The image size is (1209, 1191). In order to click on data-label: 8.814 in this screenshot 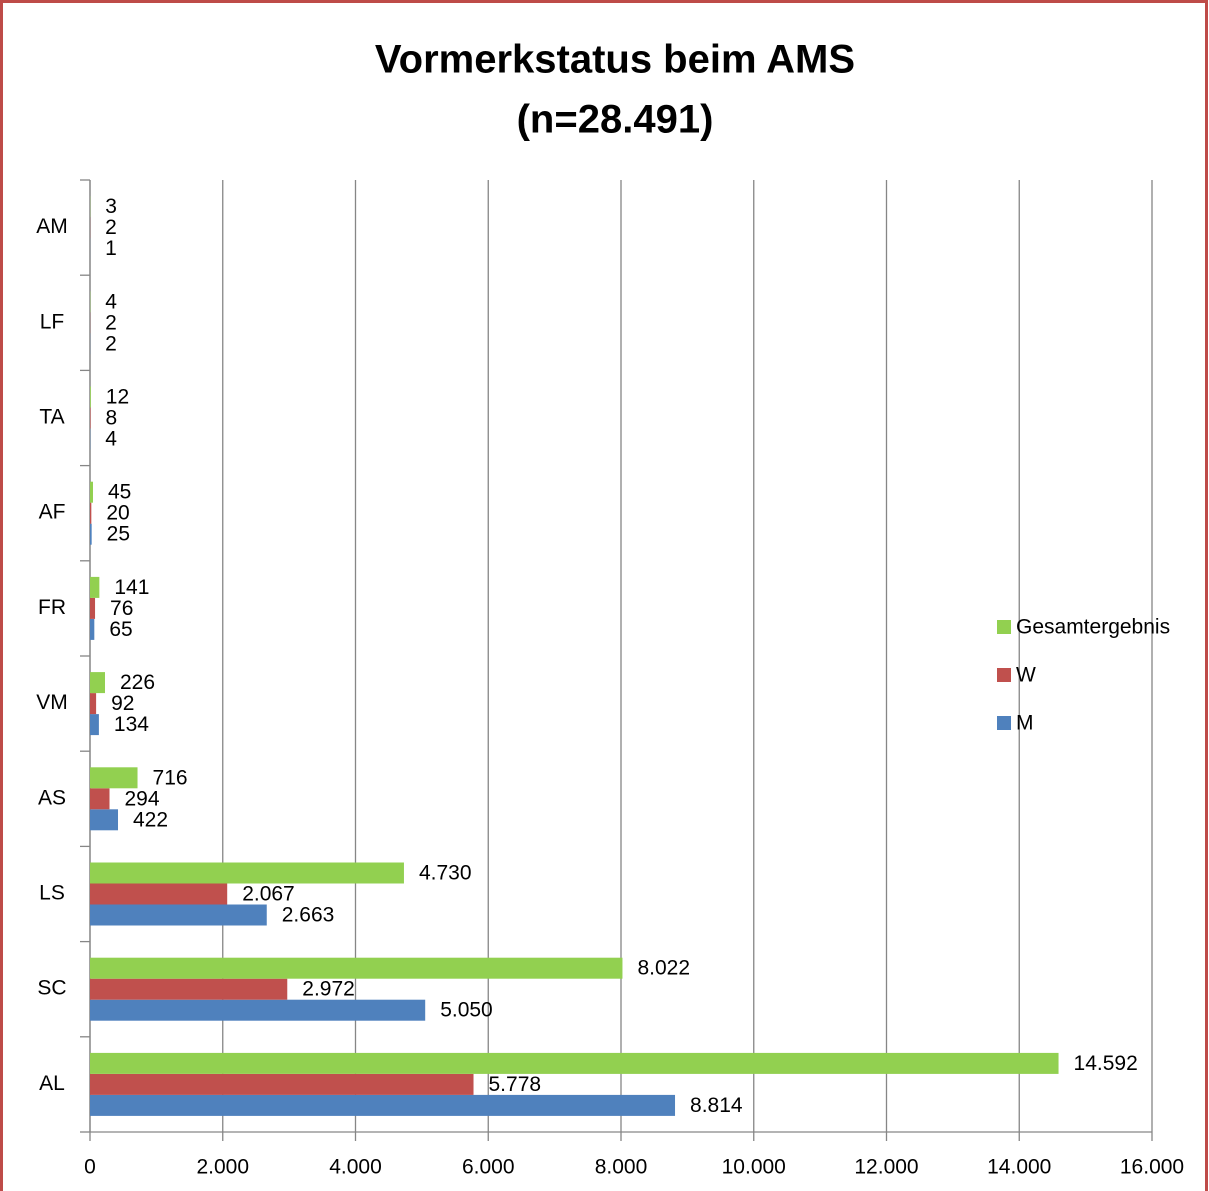, I will do `click(716, 1105)`.